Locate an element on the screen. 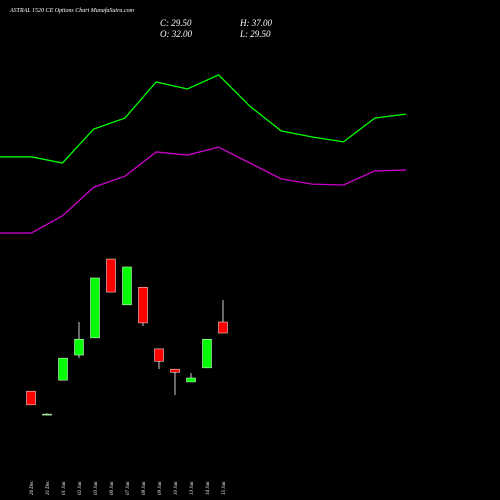  close-label: C: 29.50 is located at coordinates (176, 23).